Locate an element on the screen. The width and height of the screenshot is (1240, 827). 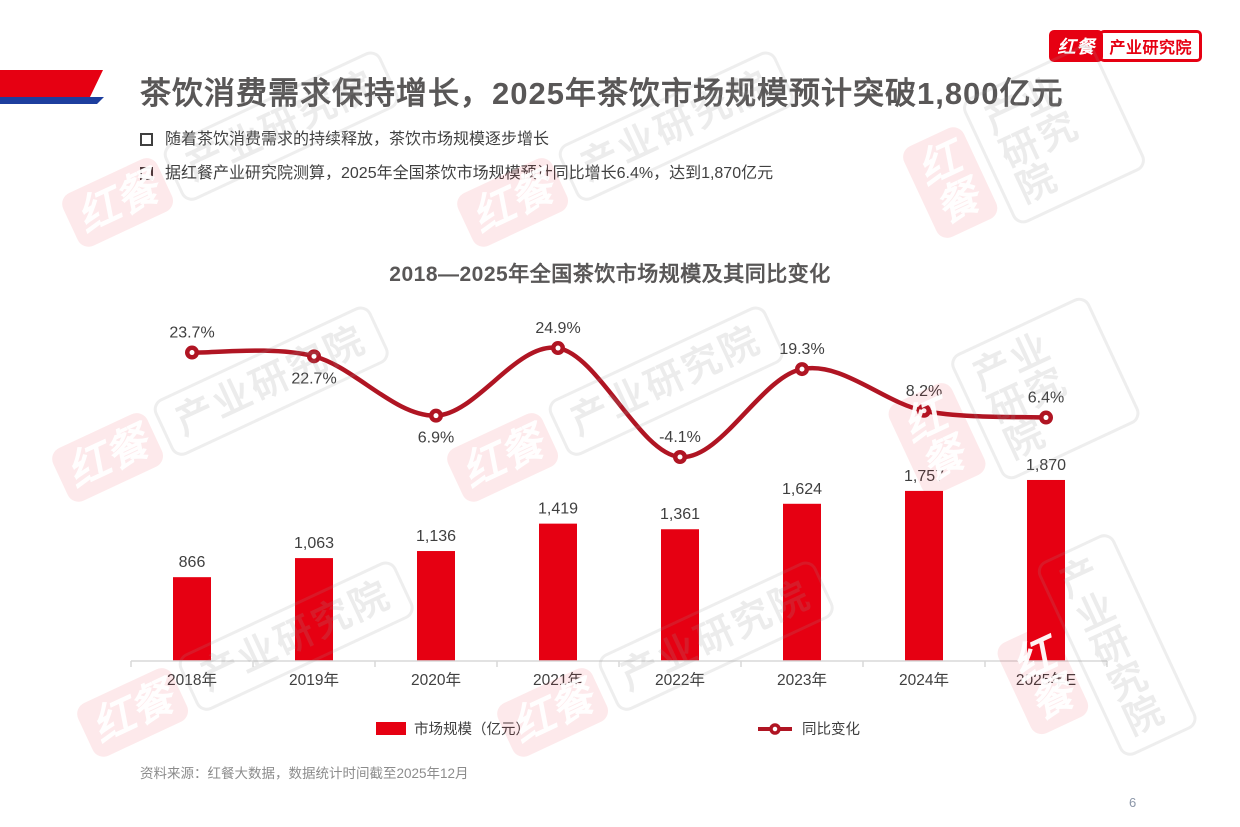
bullet-text: 随着茶饮消费需求的持续释放，茶饮市场规模逐步增长 is located at coordinates (357, 139).